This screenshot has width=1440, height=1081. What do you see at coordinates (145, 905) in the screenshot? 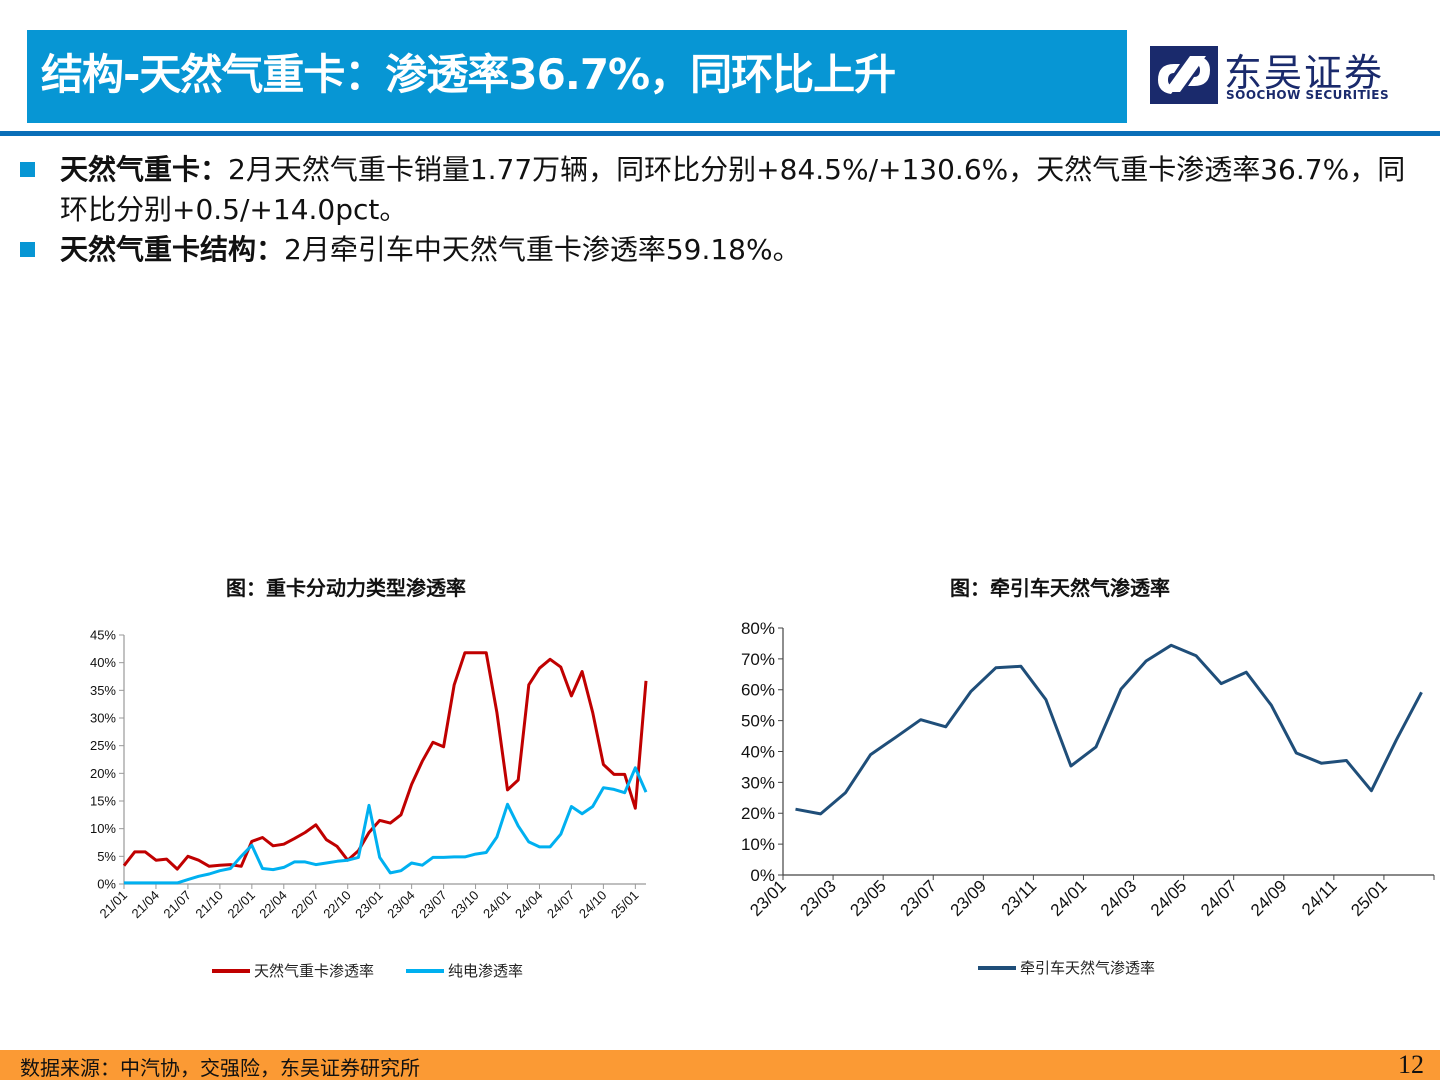
I see `x-tick-label: 21/04` at bounding box center [145, 905].